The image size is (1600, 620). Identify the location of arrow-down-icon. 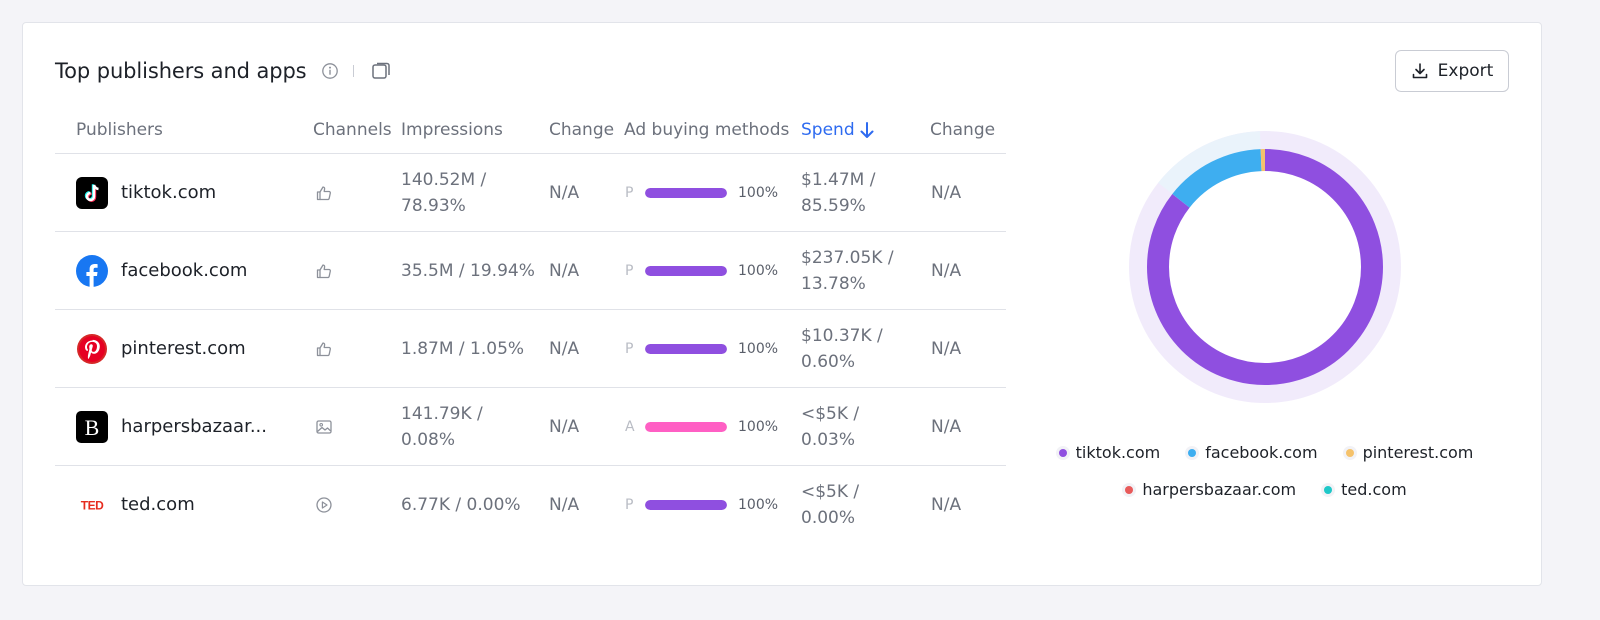
(867, 130).